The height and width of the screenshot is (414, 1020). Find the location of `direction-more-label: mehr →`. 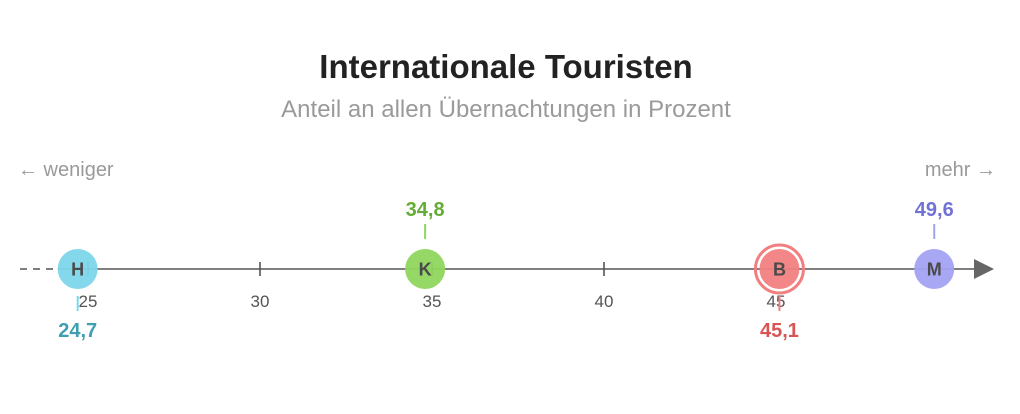

direction-more-label: mehr → is located at coordinates (960, 170).